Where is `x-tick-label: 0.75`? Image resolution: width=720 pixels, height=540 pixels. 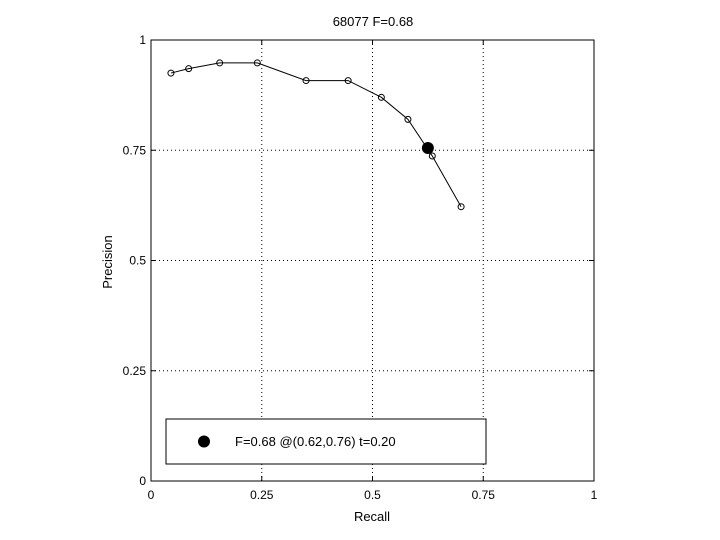 x-tick-label: 0.75 is located at coordinates (484, 495).